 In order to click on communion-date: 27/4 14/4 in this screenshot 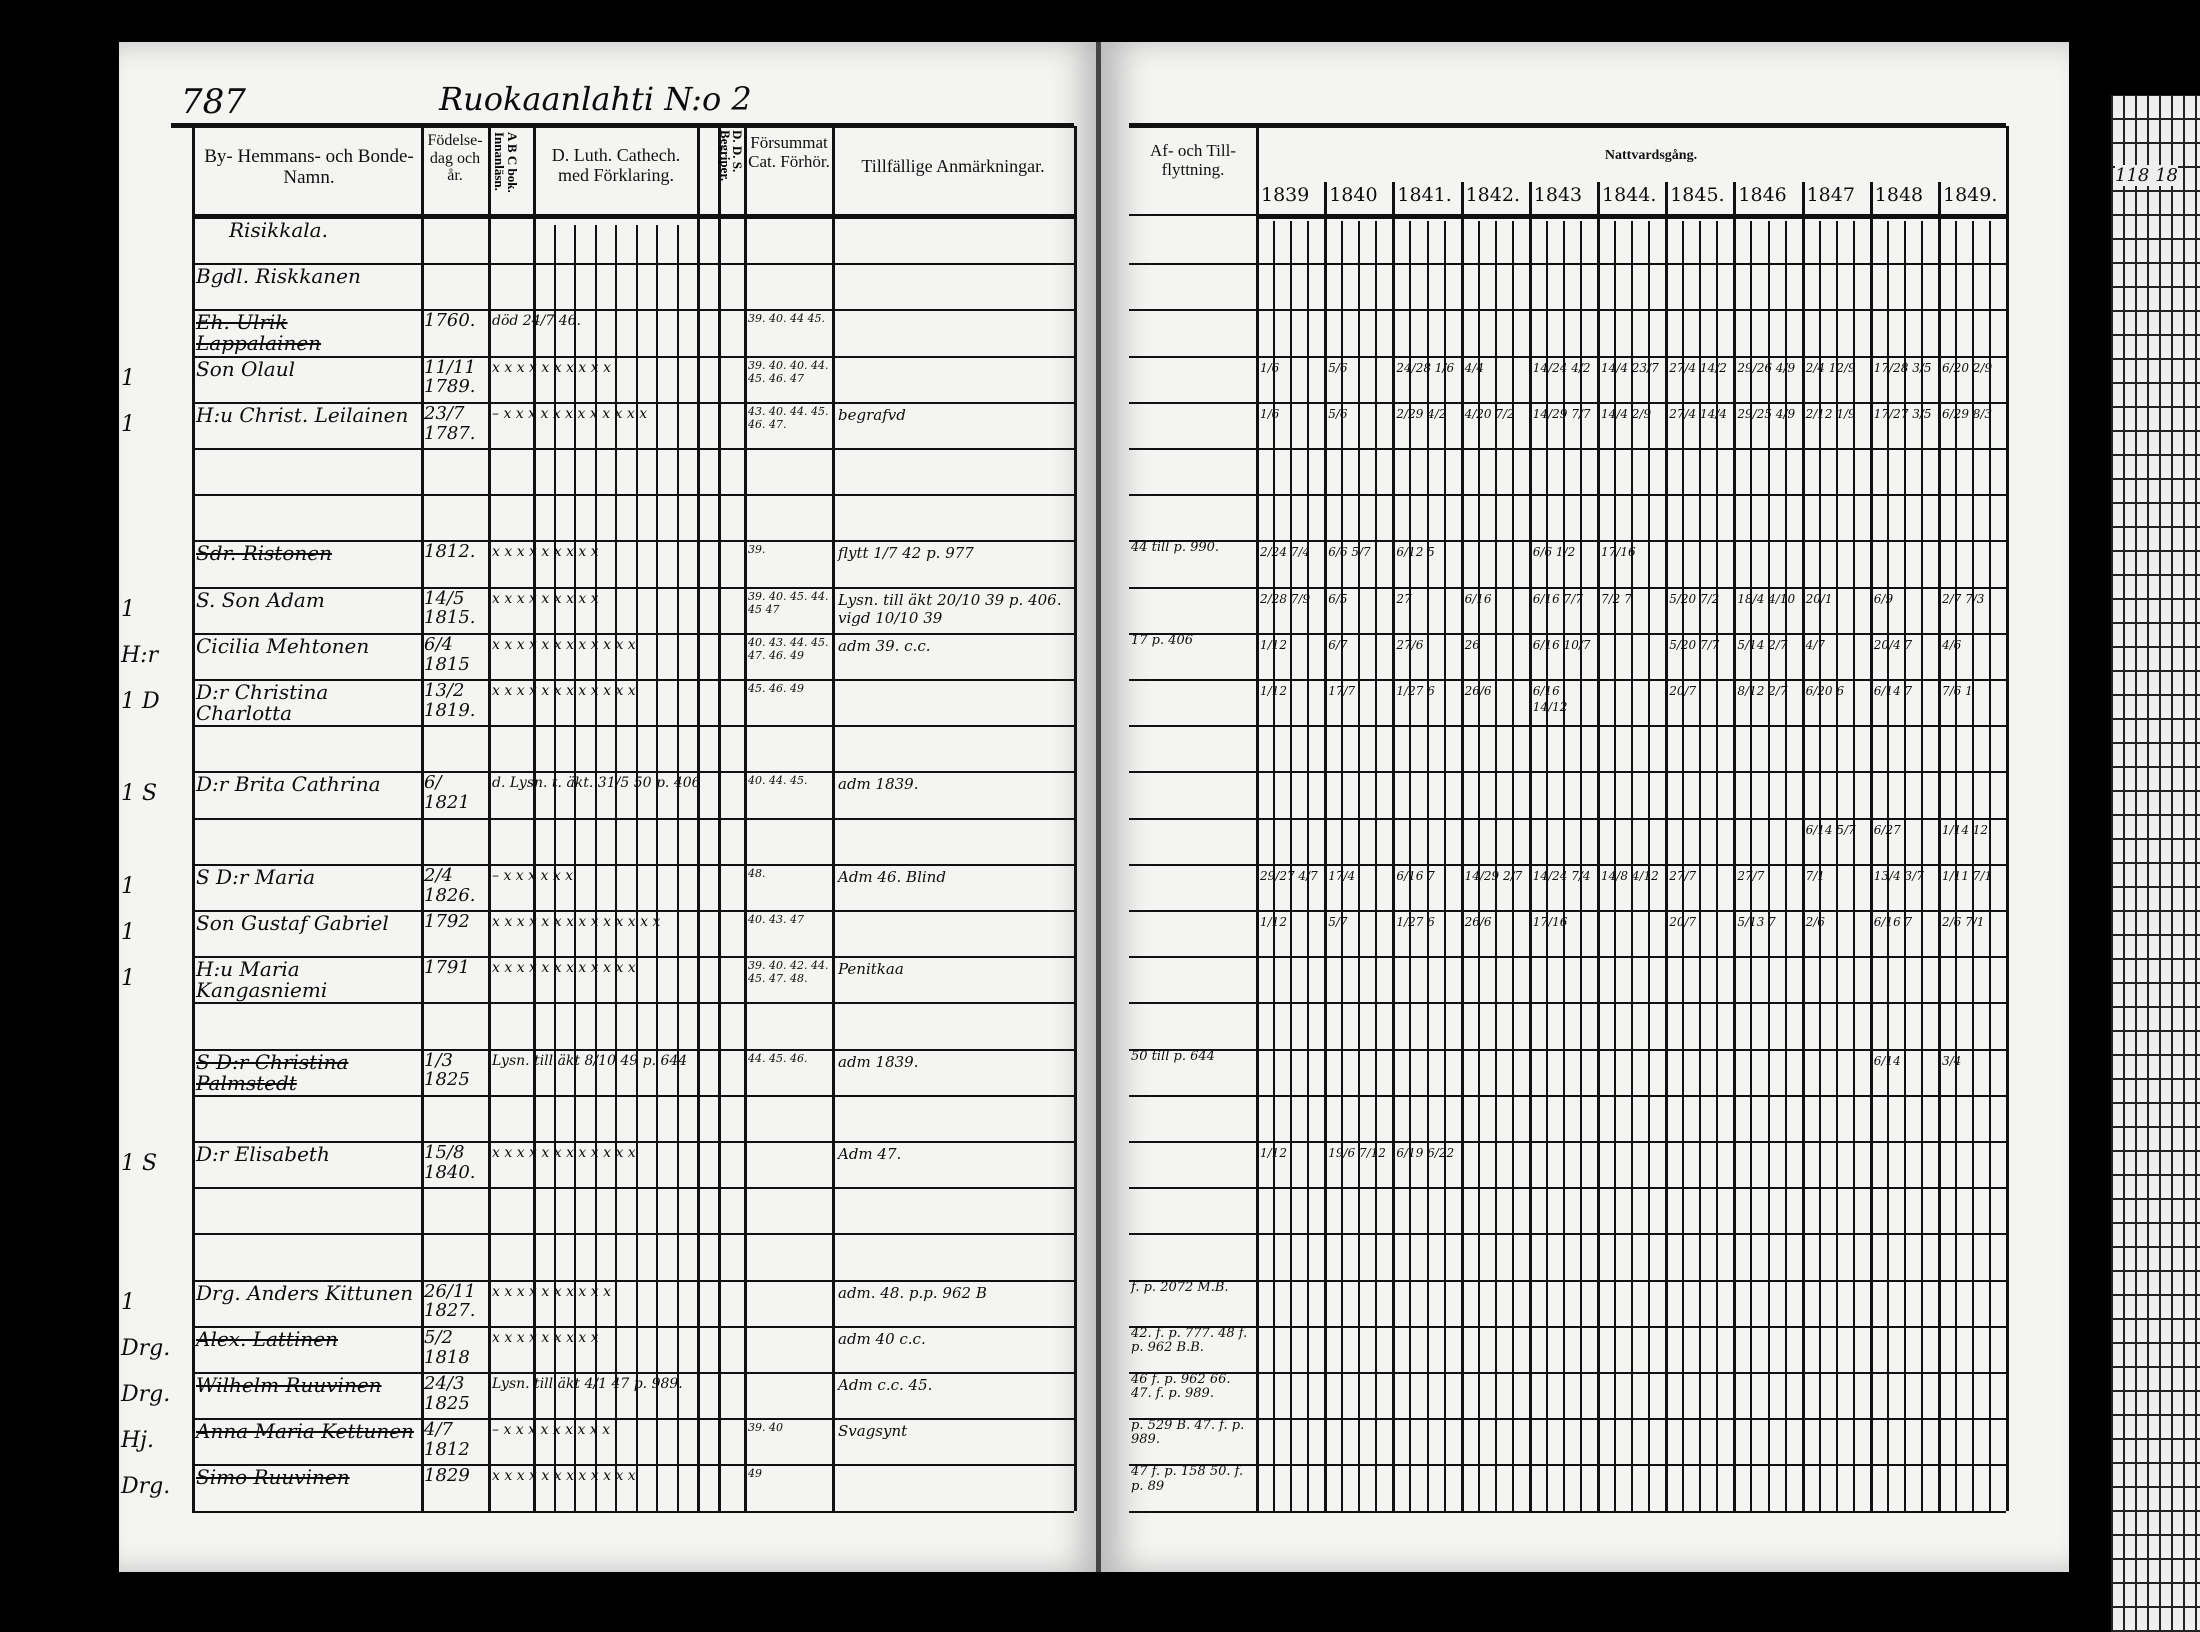, I will do `click(1698, 413)`.